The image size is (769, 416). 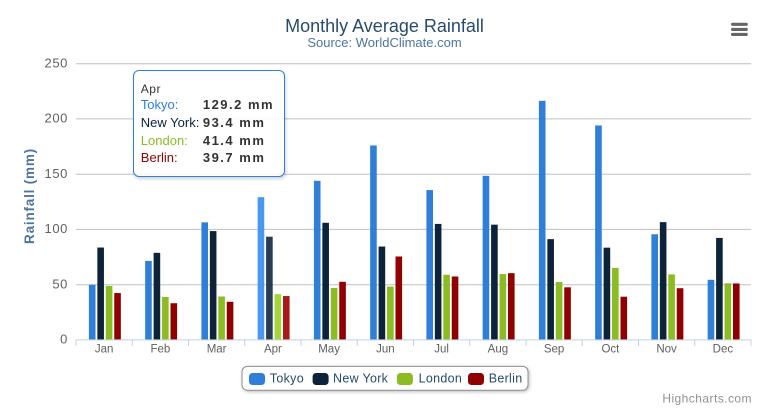 What do you see at coordinates (29, 196) in the screenshot?
I see `svg-text: Rainfall (mm)` at bounding box center [29, 196].